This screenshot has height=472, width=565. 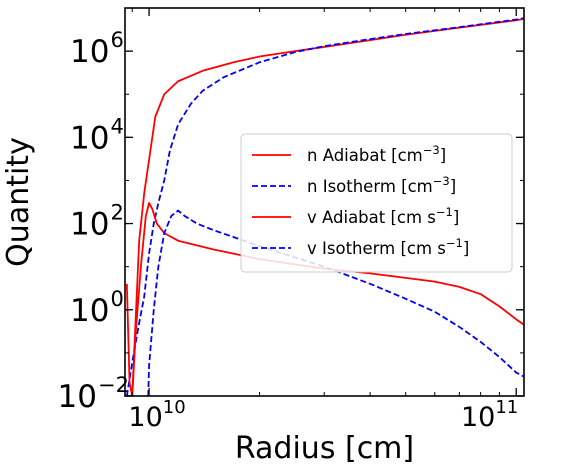 What do you see at coordinates (381, 185) in the screenshot?
I see `legend-label-2: n Isotherm [cm−3]` at bounding box center [381, 185].